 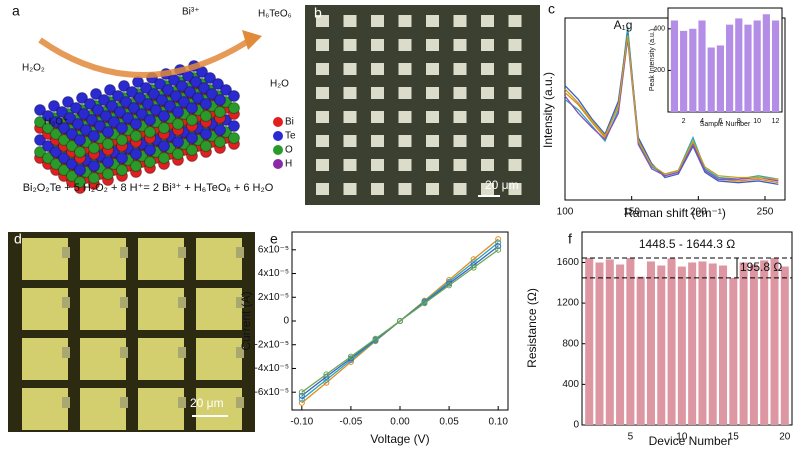 What do you see at coordinates (278, 122) in the screenshot?
I see `legend-swatch` at bounding box center [278, 122].